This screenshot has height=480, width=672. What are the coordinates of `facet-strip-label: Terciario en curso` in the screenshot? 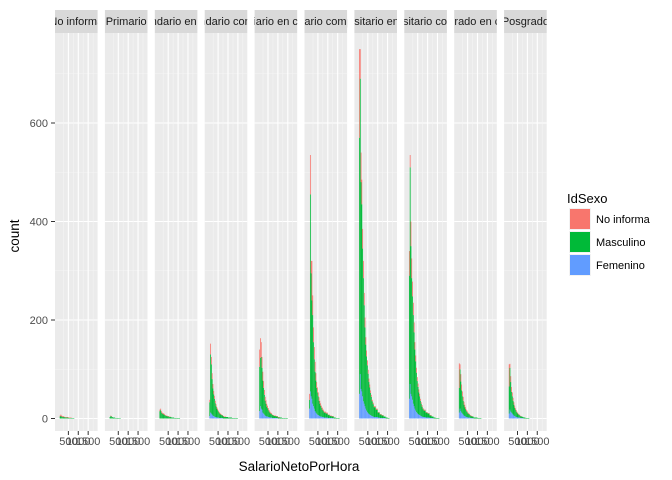 It's located at (275, 22).